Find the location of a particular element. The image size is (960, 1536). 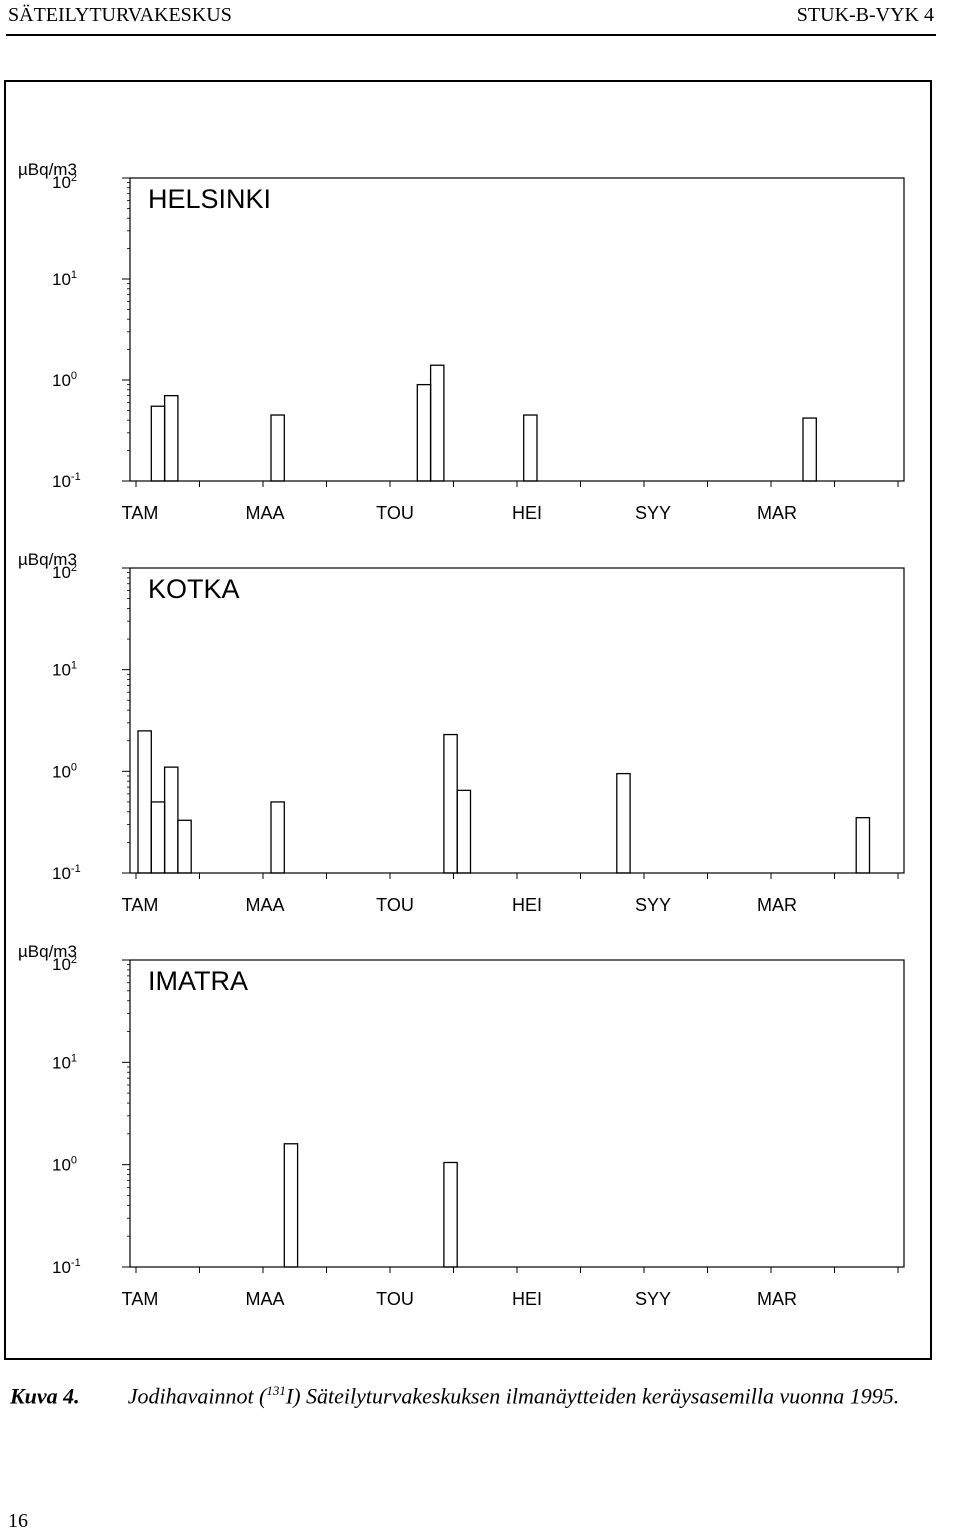

caption-isotope-sup: 131 is located at coordinates (276, 1390).